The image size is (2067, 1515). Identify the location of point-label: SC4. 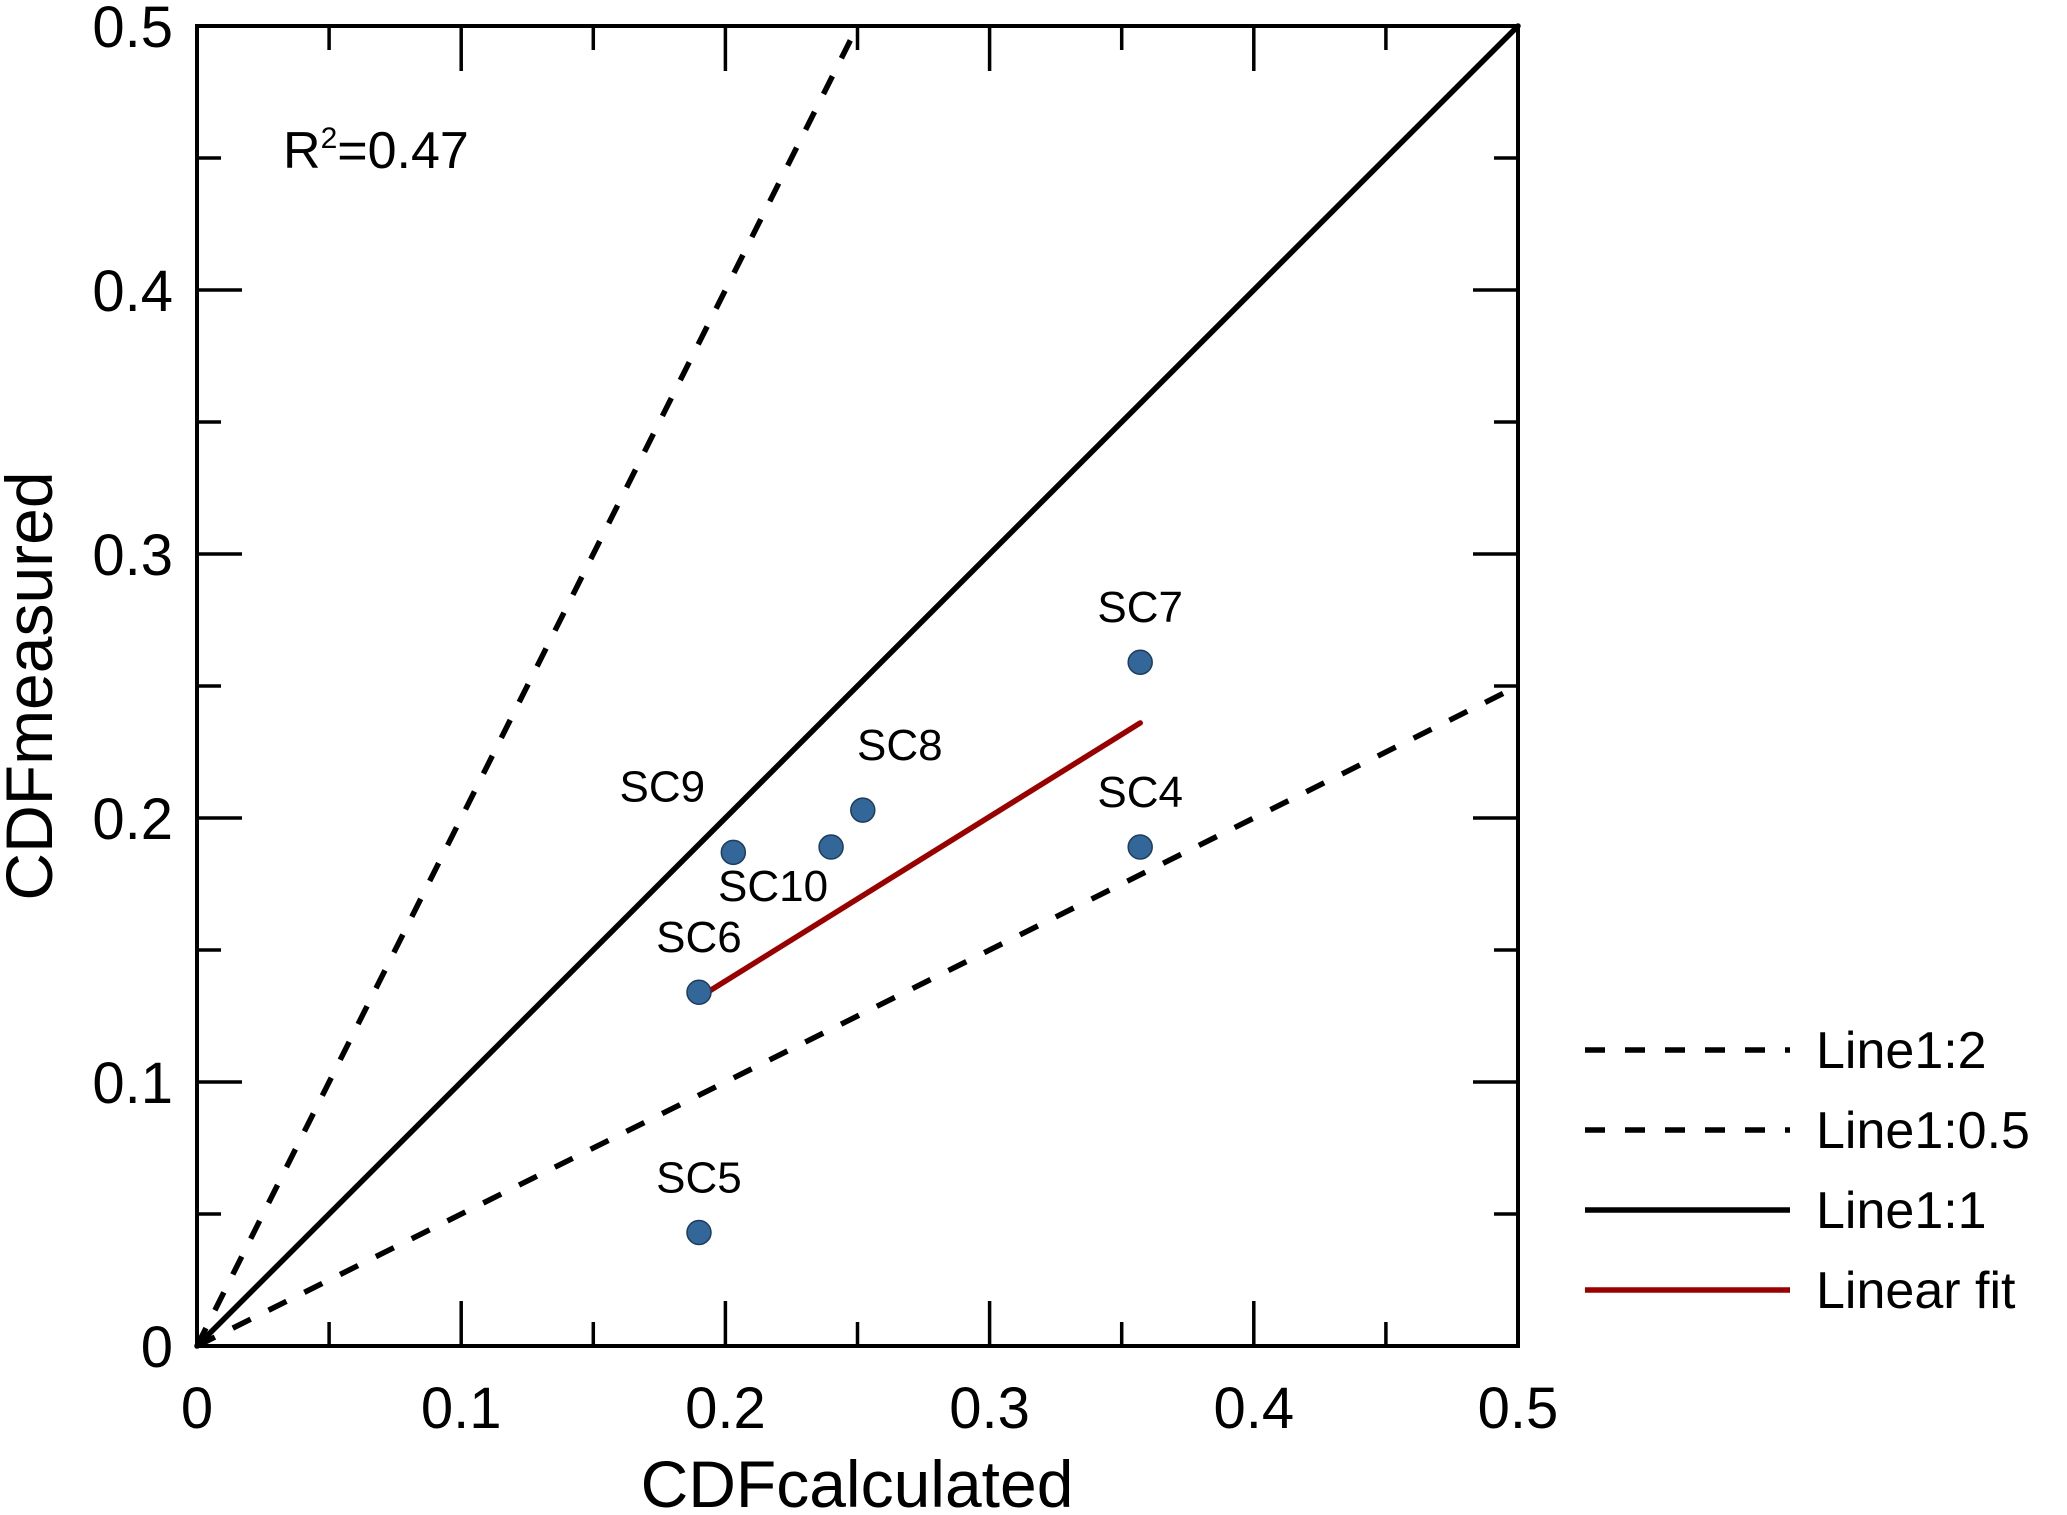
(1140, 792).